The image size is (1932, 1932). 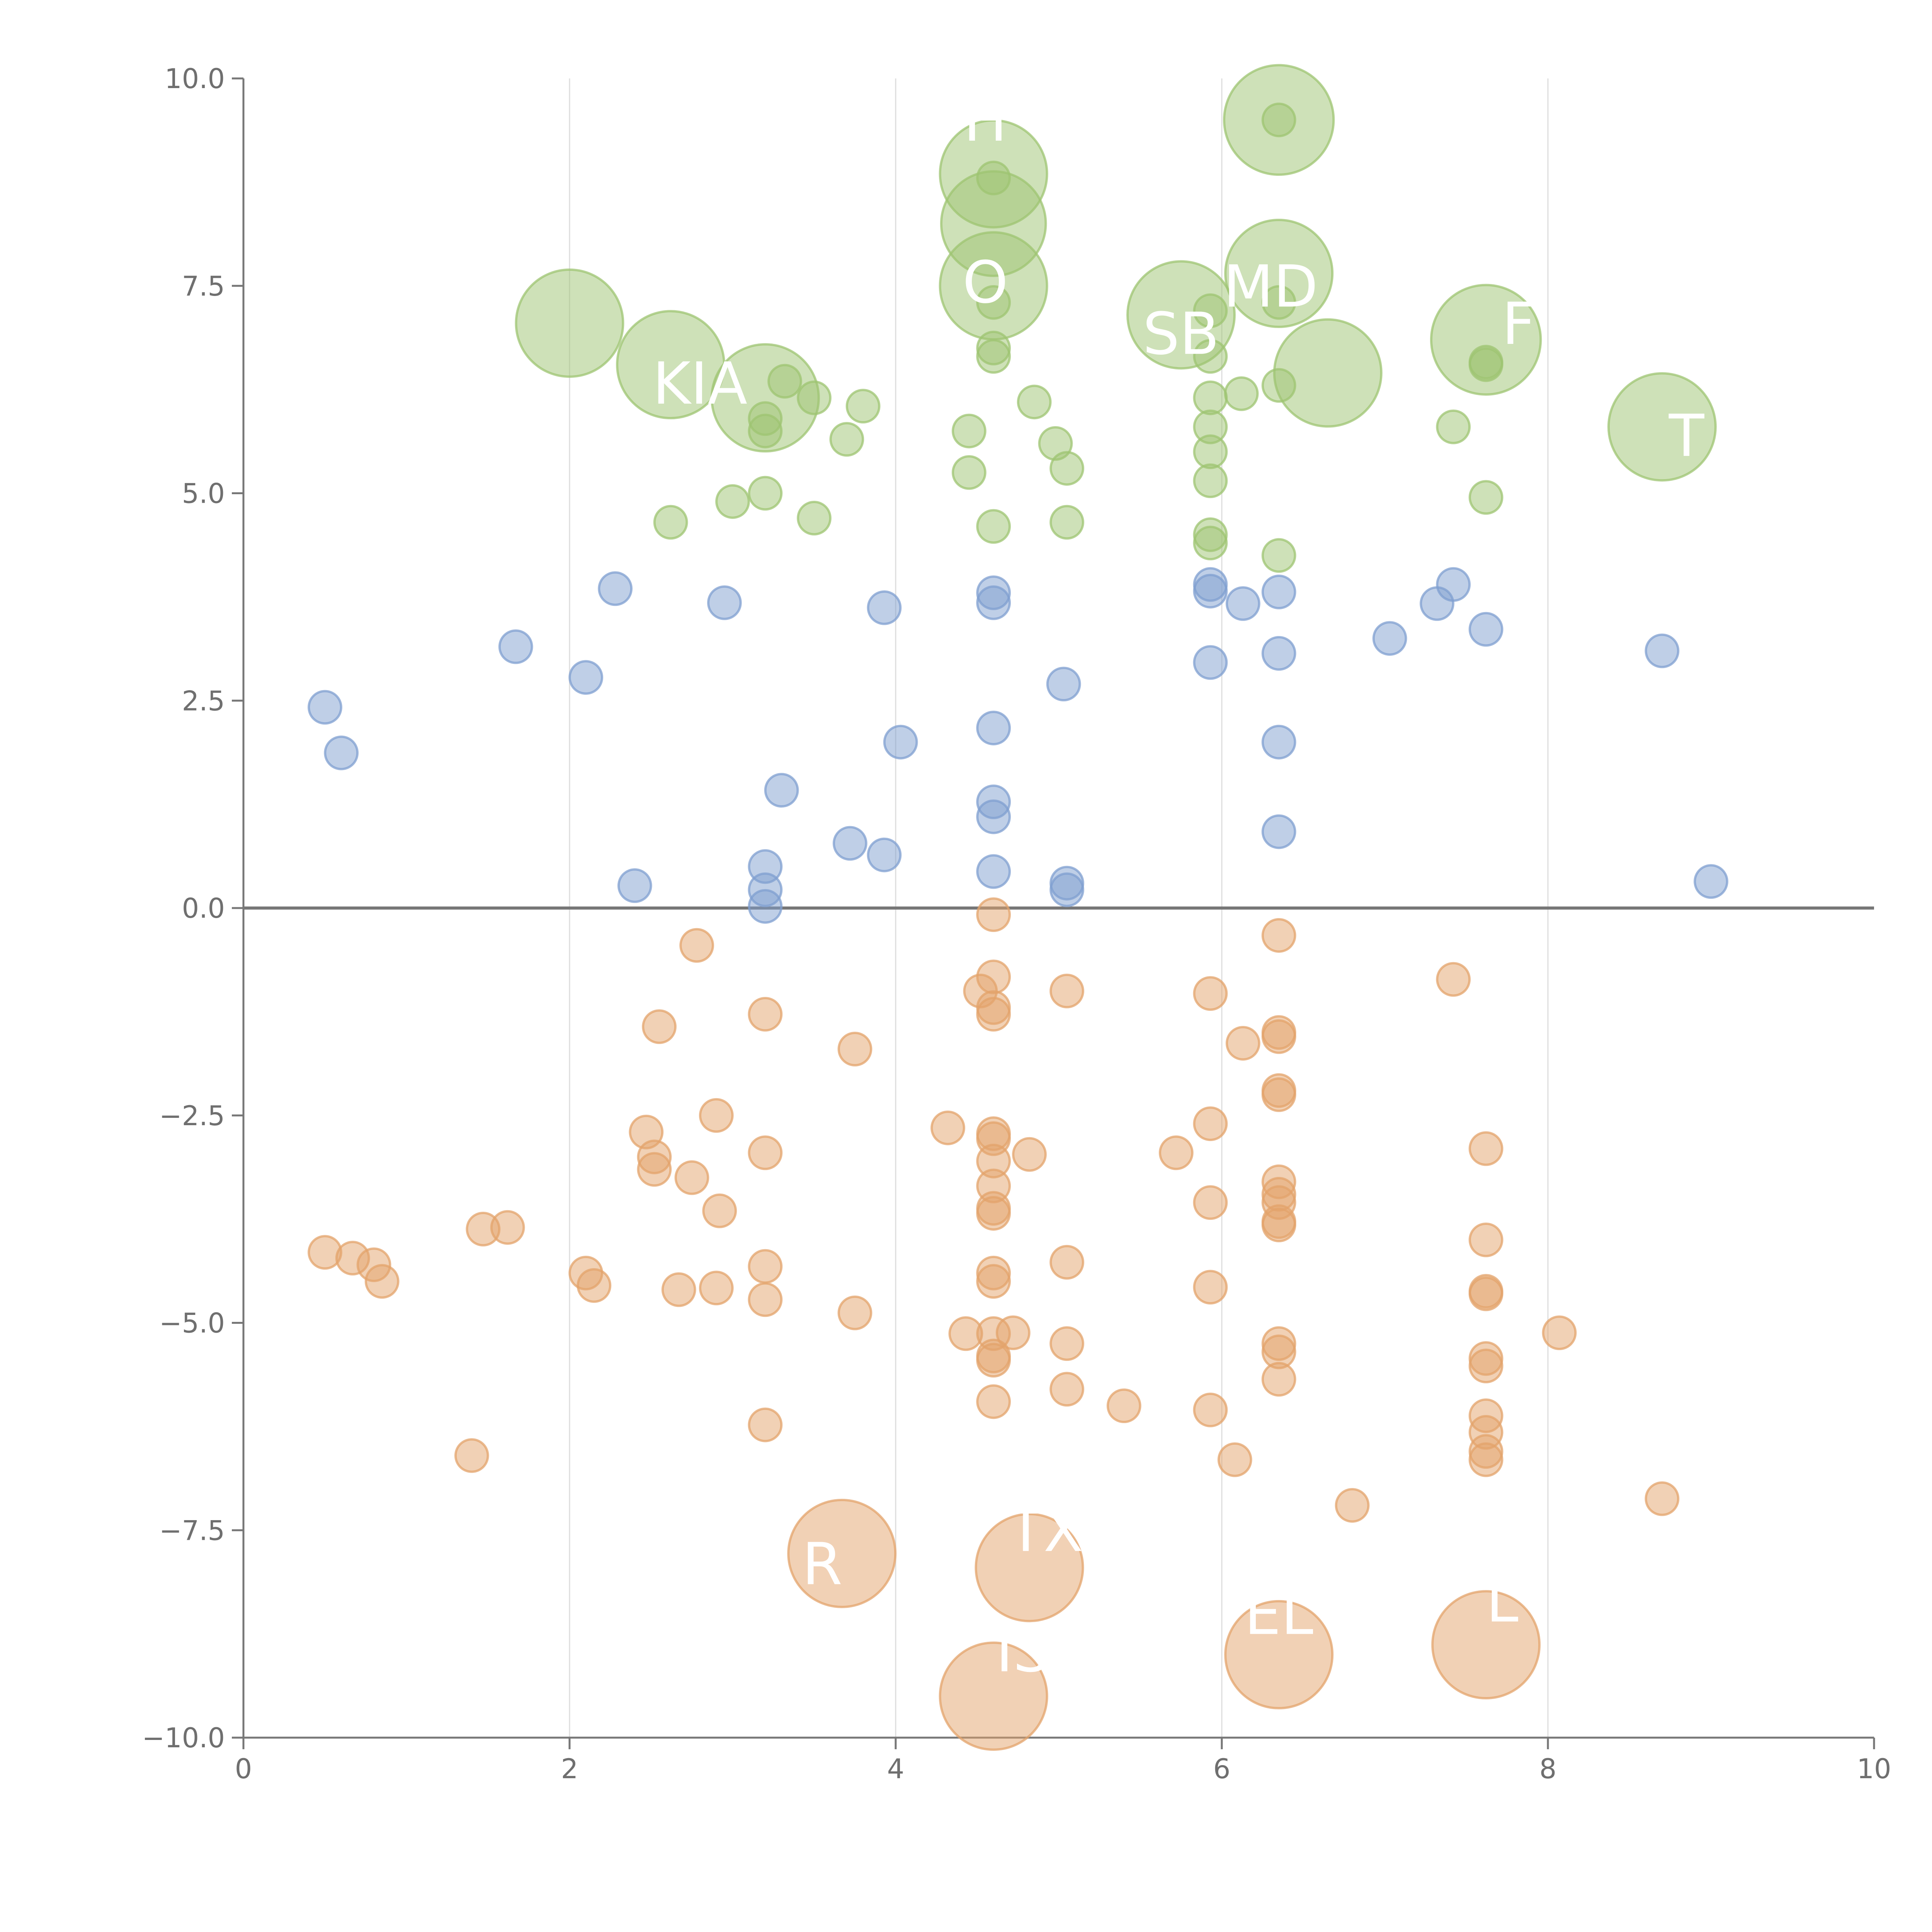 What do you see at coordinates (184, 1738) in the screenshot?
I see `y-tick-label: −10.0` at bounding box center [184, 1738].